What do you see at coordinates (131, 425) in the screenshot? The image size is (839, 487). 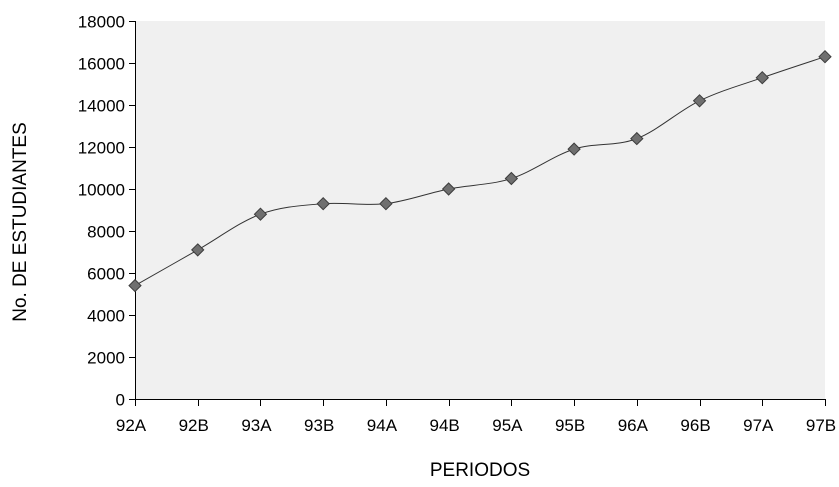 I see `x-tick-label: 92A` at bounding box center [131, 425].